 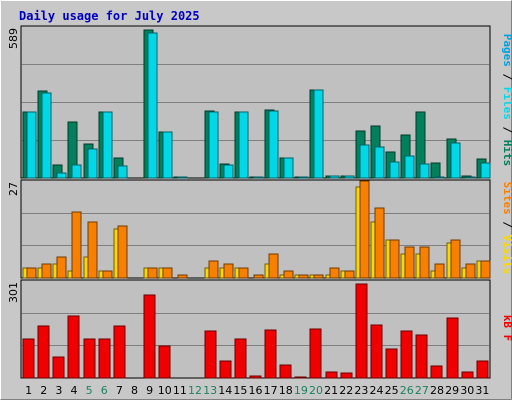 What do you see at coordinates (13, 189) in the screenshot?
I see `panel-visits-max-label: 27` at bounding box center [13, 189].